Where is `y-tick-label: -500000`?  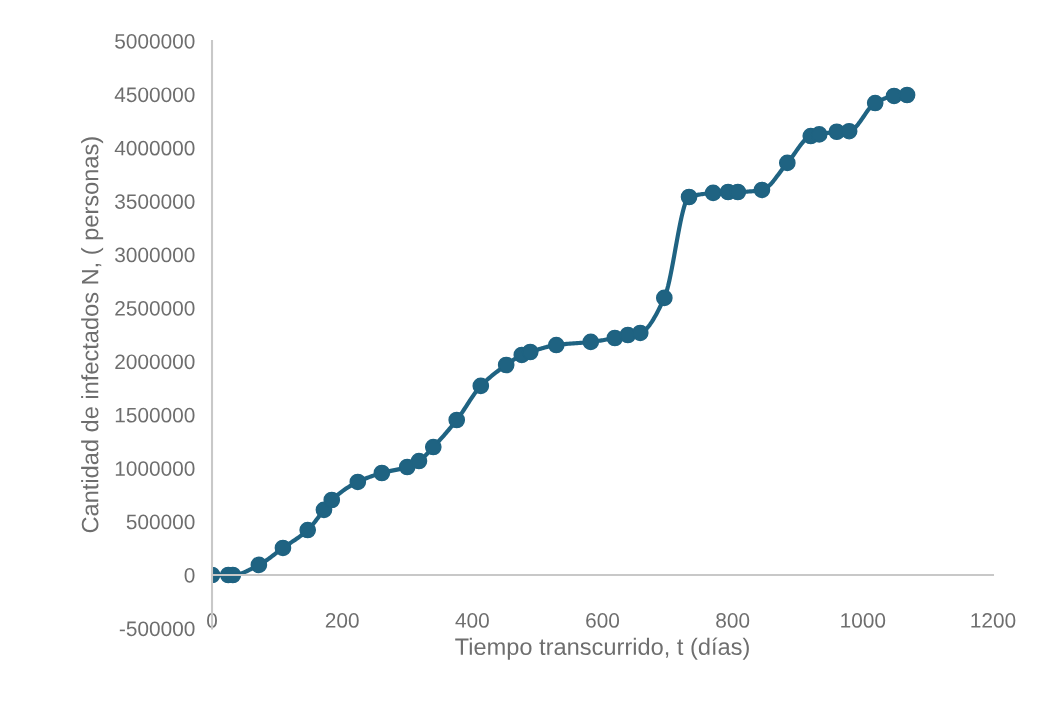
y-tick-label: -500000 is located at coordinates (157, 629).